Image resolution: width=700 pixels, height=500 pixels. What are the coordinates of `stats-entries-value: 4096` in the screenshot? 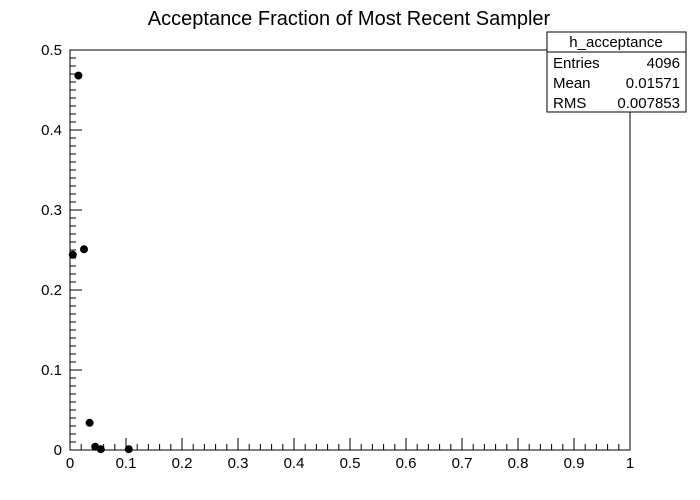 It's located at (663, 63).